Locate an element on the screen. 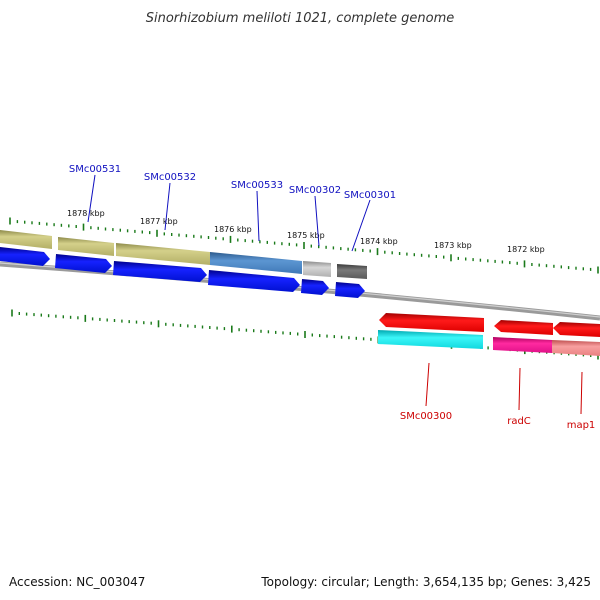 This screenshot has height=600, width=600. reverse-gene-labels: SMc00300 radC map1 is located at coordinates (497, 421).